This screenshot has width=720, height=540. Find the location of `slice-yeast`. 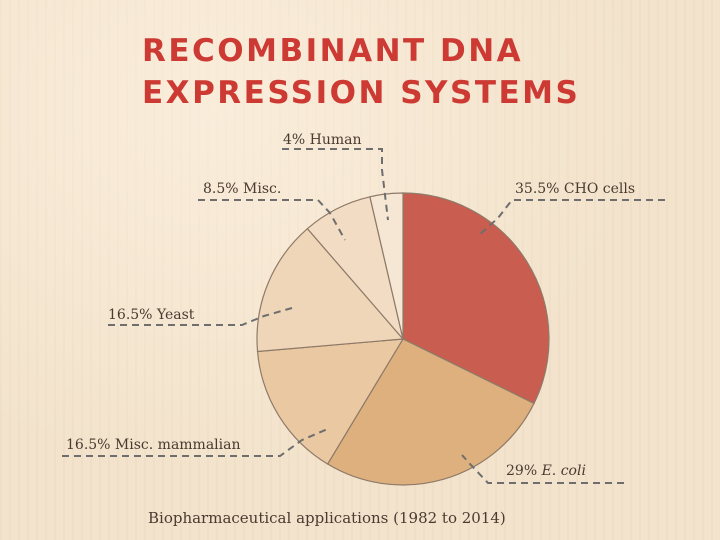

slice-yeast is located at coordinates (330, 290).